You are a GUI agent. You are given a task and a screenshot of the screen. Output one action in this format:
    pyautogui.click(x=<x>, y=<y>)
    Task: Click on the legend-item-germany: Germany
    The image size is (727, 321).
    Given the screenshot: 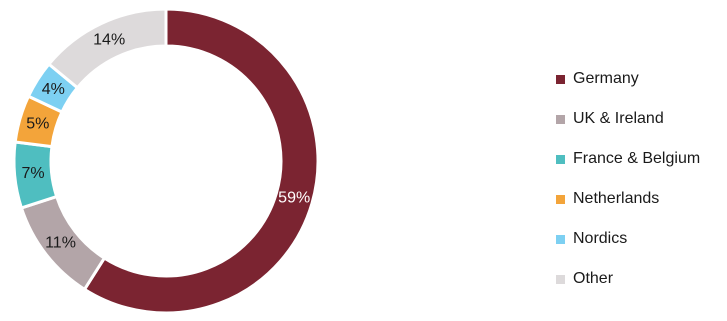 What is the action you would take?
    pyautogui.click(x=628, y=79)
    